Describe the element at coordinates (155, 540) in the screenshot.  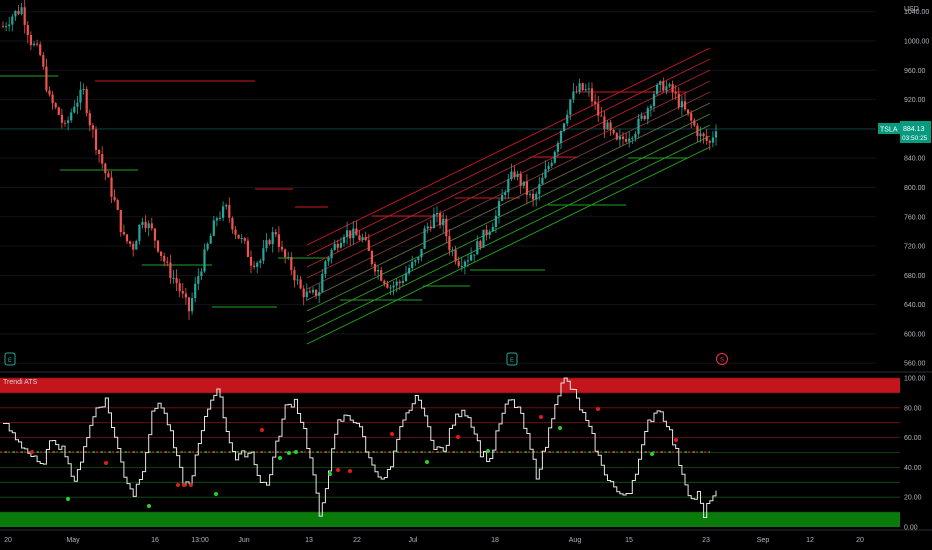
I see `time-tick-label: 16` at that location.